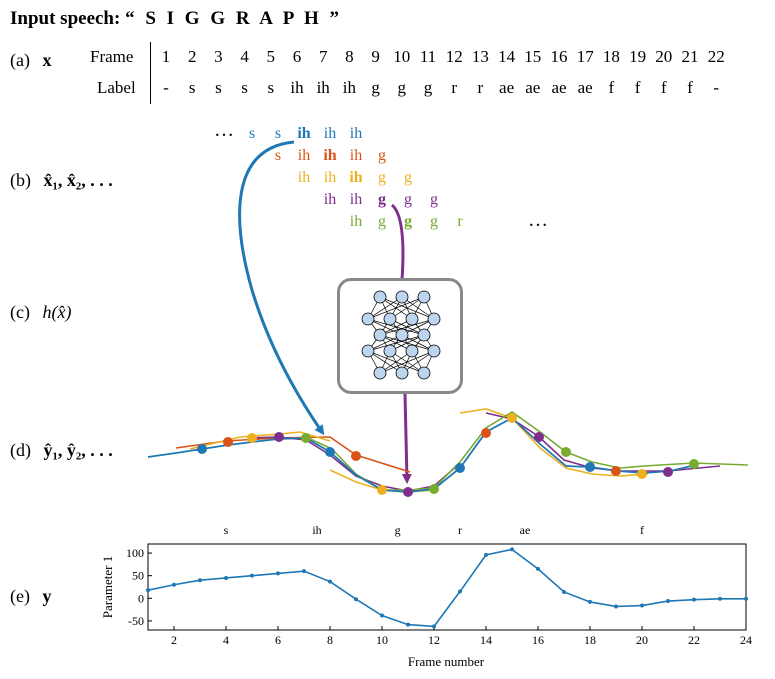  Describe the element at coordinates (293, 454) in the screenshot. I see `trajectory-orange` at that location.